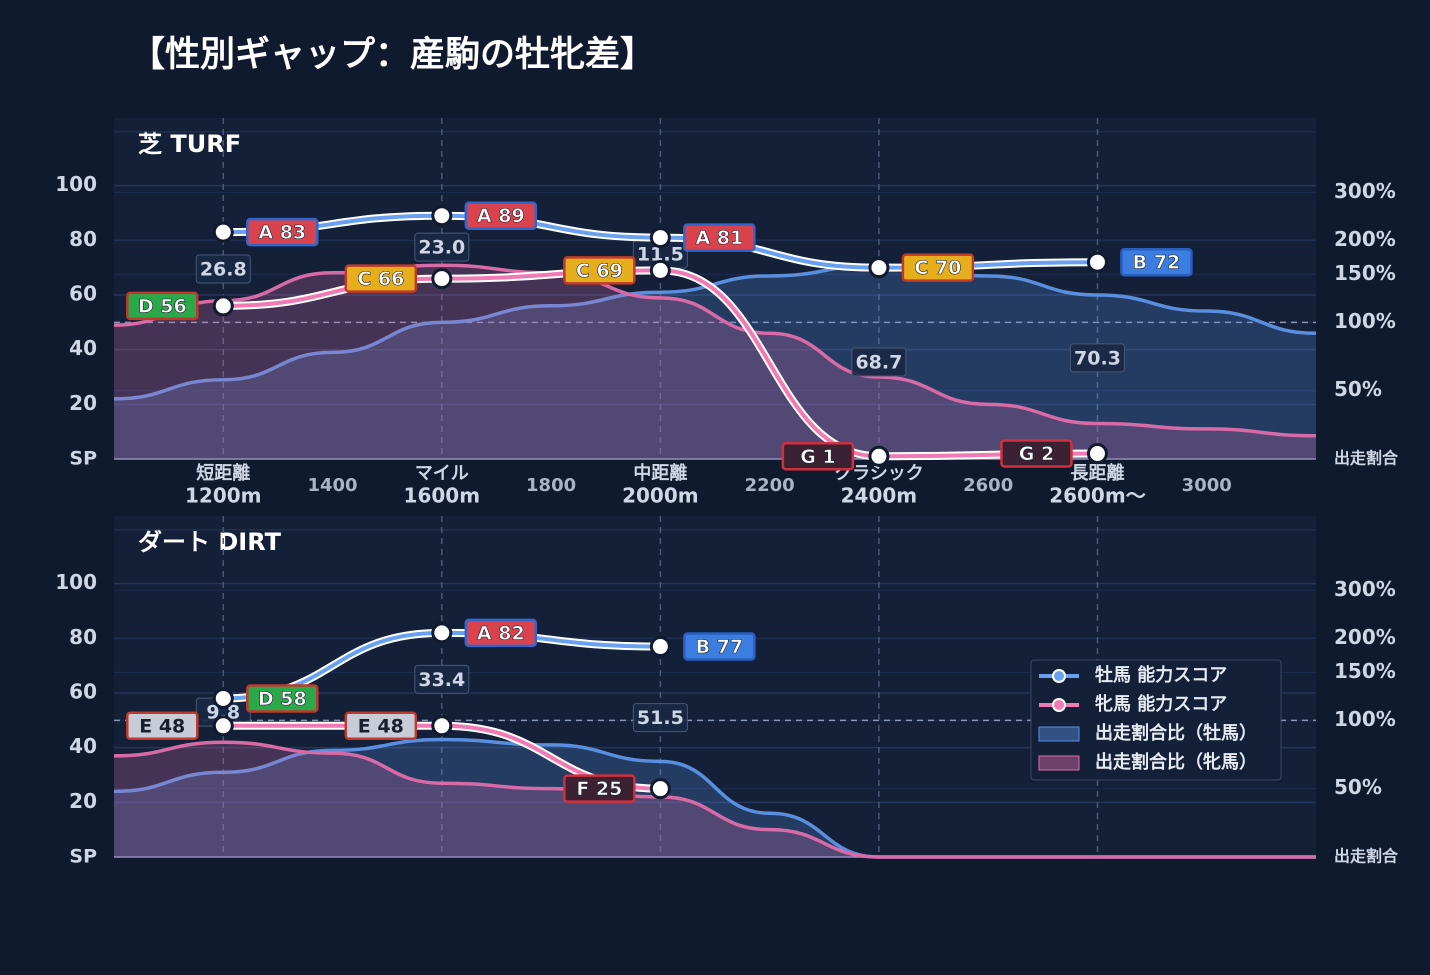 This screenshot has height=975, width=1430. What do you see at coordinates (223, 713) in the screenshot?
I see `gap-label: 9.8` at bounding box center [223, 713].